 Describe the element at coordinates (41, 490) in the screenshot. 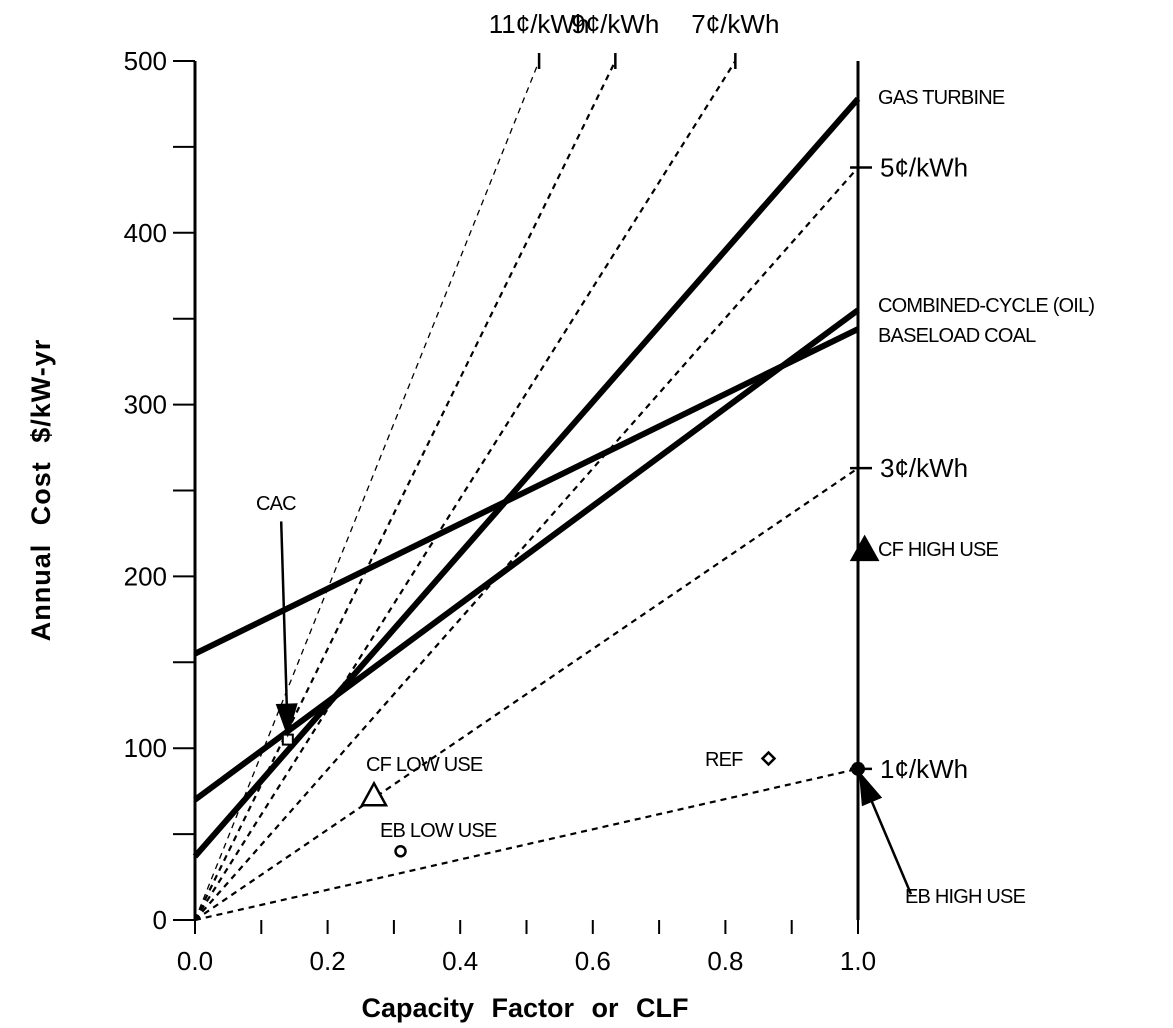

I see `y-axis-title: Annual Cost $/kW-yr` at that location.